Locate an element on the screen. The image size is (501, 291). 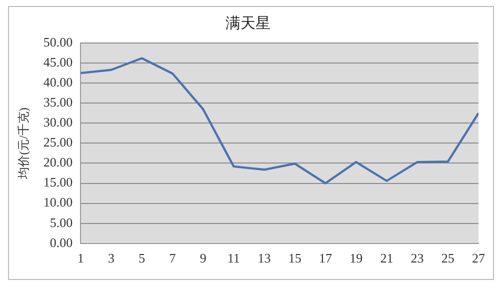
x-tick-label: 7 is located at coordinates (172, 258).